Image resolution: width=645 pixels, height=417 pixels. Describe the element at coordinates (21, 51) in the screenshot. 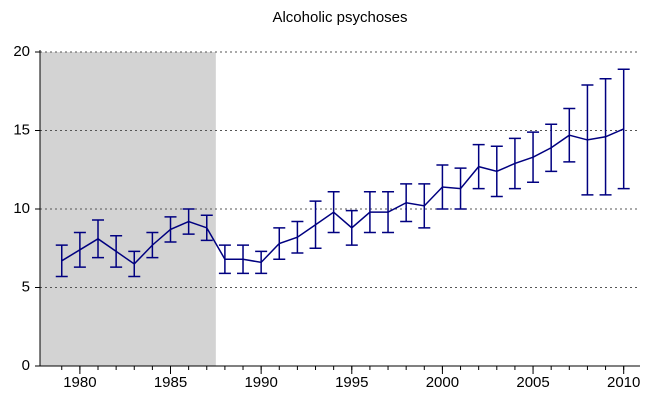

I see `y-tick-label: 20` at that location.